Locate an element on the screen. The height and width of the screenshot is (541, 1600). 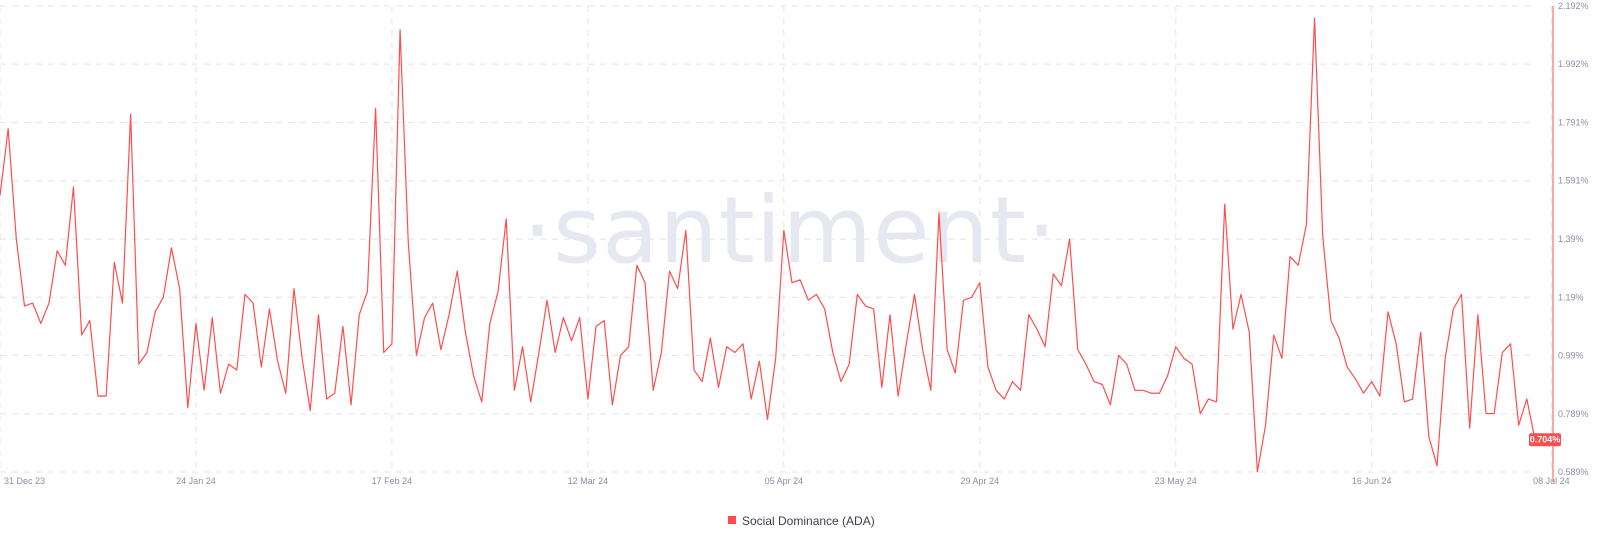
last-value-label: 0.704% is located at coordinates (1545, 440).